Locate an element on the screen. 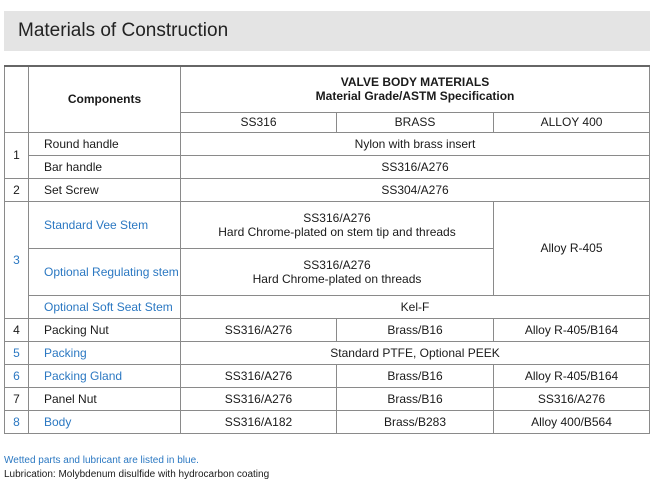 The height and width of the screenshot is (492, 656). component-name: Packing Nut is located at coordinates (104, 329).